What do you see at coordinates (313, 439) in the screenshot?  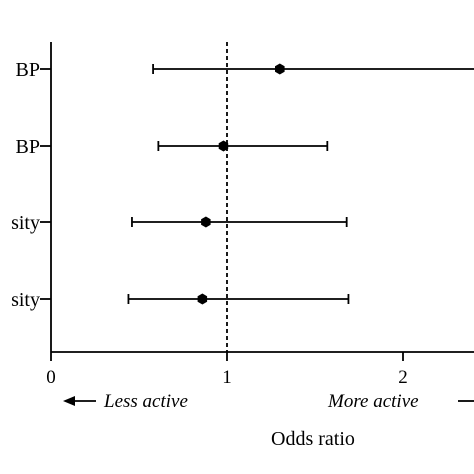 I see `x-axis-title: Odds ratio` at bounding box center [313, 439].